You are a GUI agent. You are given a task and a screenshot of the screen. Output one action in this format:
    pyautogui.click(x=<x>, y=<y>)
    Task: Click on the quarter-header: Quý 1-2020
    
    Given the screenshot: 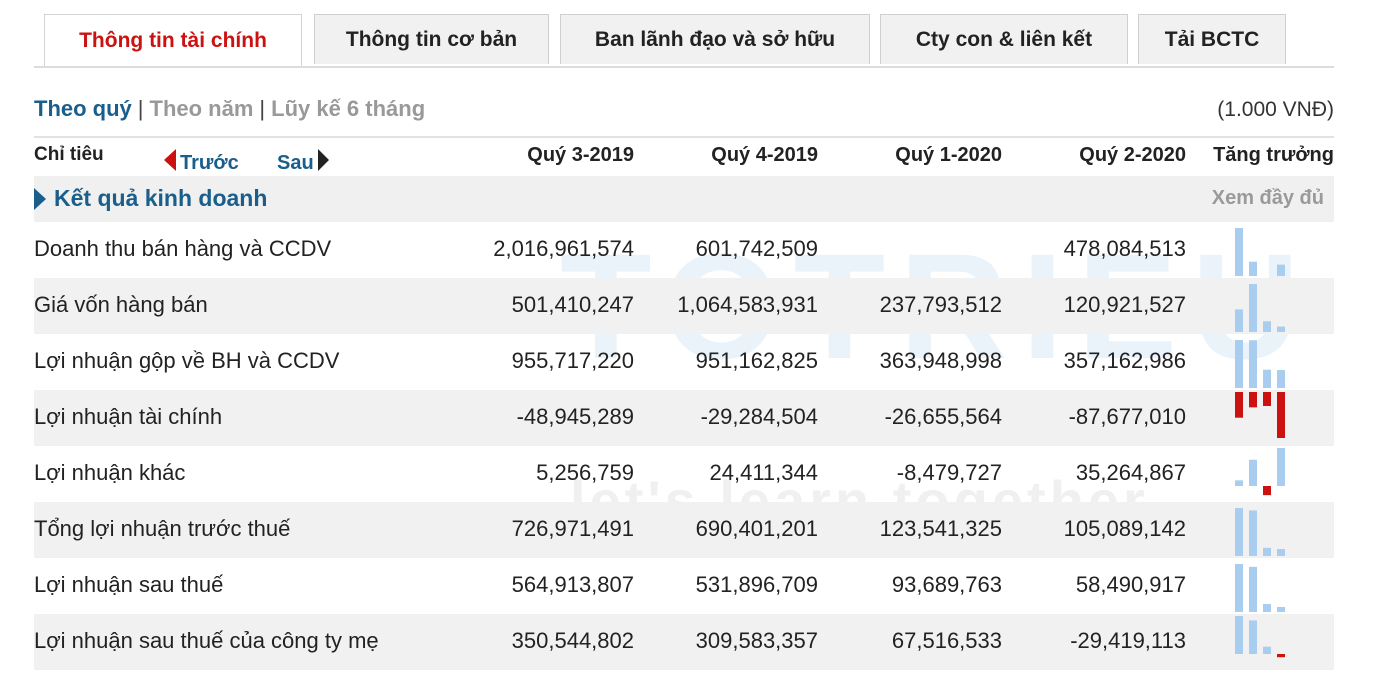 What is the action you would take?
    pyautogui.click(x=948, y=155)
    